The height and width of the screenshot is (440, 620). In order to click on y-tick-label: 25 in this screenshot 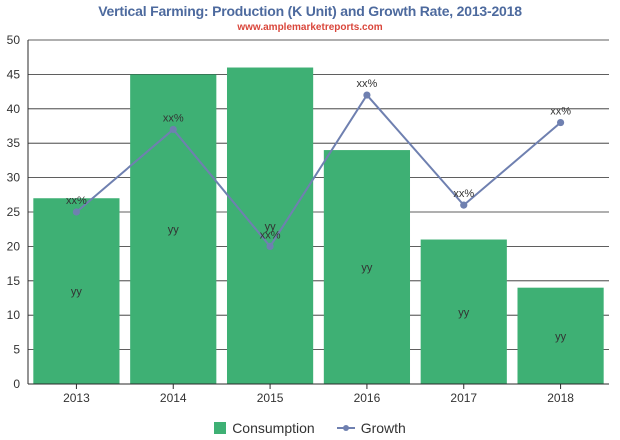, I will do `click(14, 212)`.